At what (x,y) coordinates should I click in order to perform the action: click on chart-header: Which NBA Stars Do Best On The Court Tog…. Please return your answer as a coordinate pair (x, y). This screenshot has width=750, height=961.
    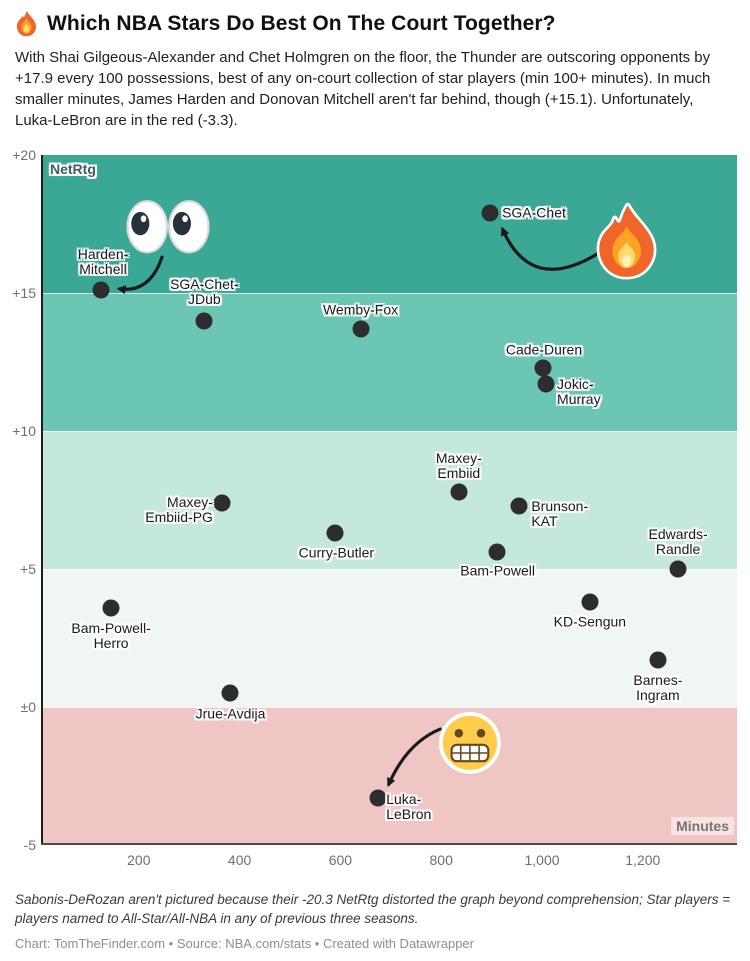
    Looking at the image, I should click on (371, 70).